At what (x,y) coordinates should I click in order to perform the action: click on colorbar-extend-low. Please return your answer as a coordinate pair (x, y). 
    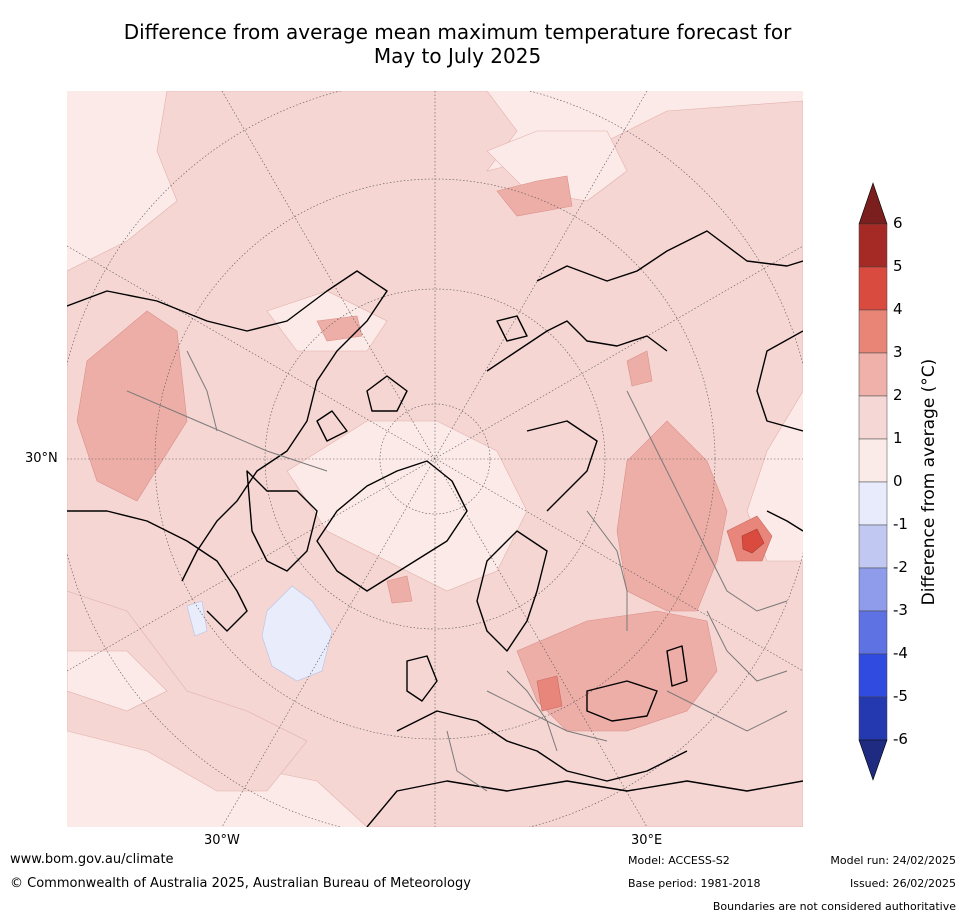
    Looking at the image, I should click on (873, 760).